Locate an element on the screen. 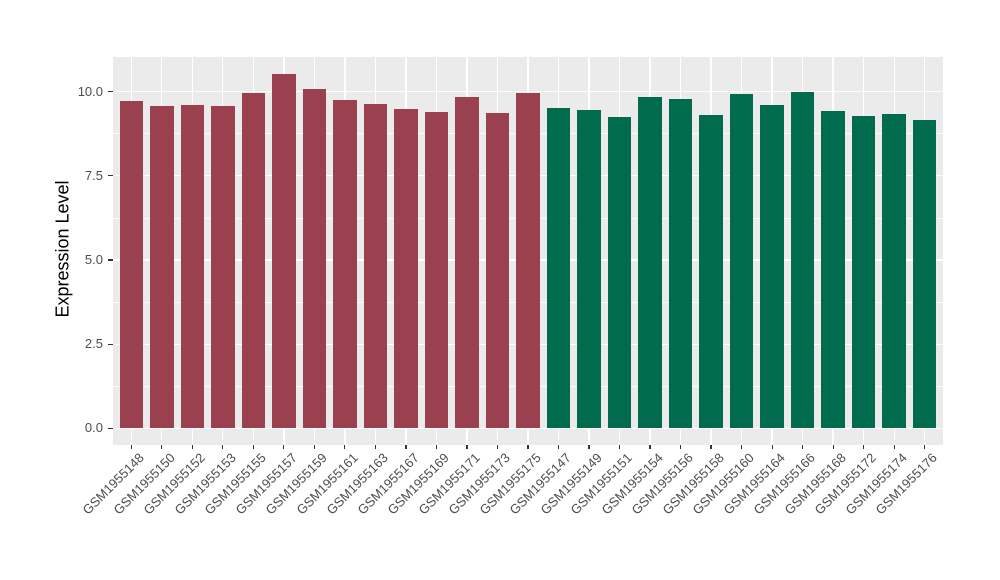 The image size is (1000, 580). y-tick-label: 7.5 is located at coordinates (93, 175).